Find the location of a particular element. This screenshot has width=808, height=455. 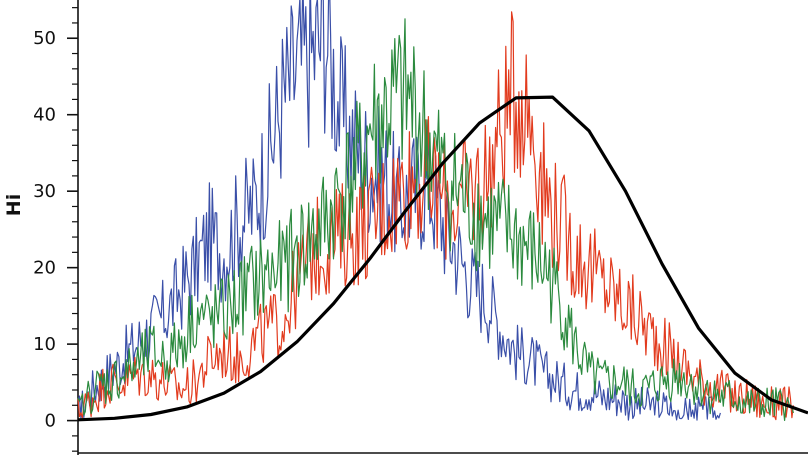

y-axis: 0 10 20 30 40 50 is located at coordinates (56, 227).